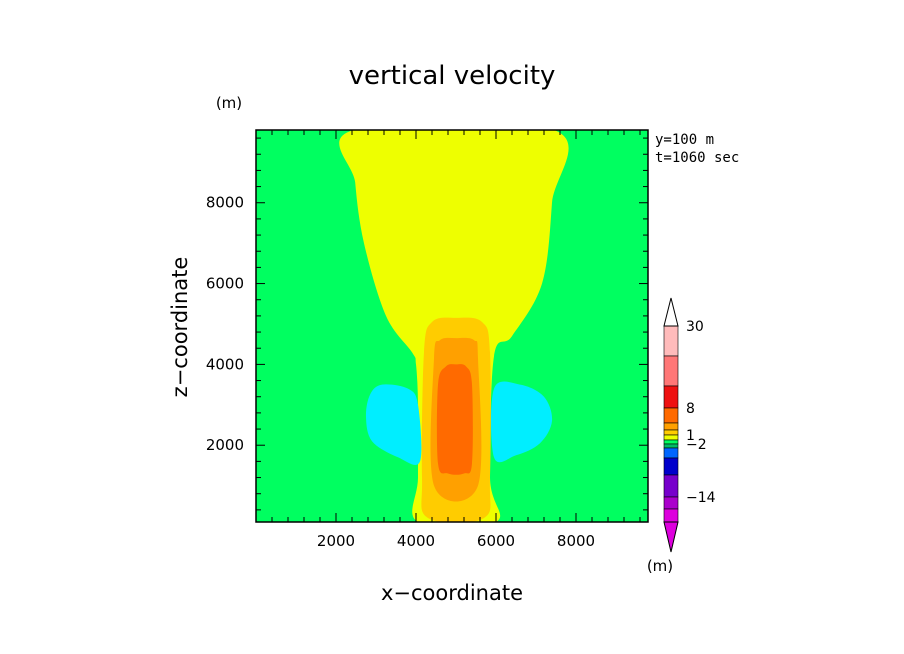  I want to click on colorbar-label: −2, so click(696, 445).